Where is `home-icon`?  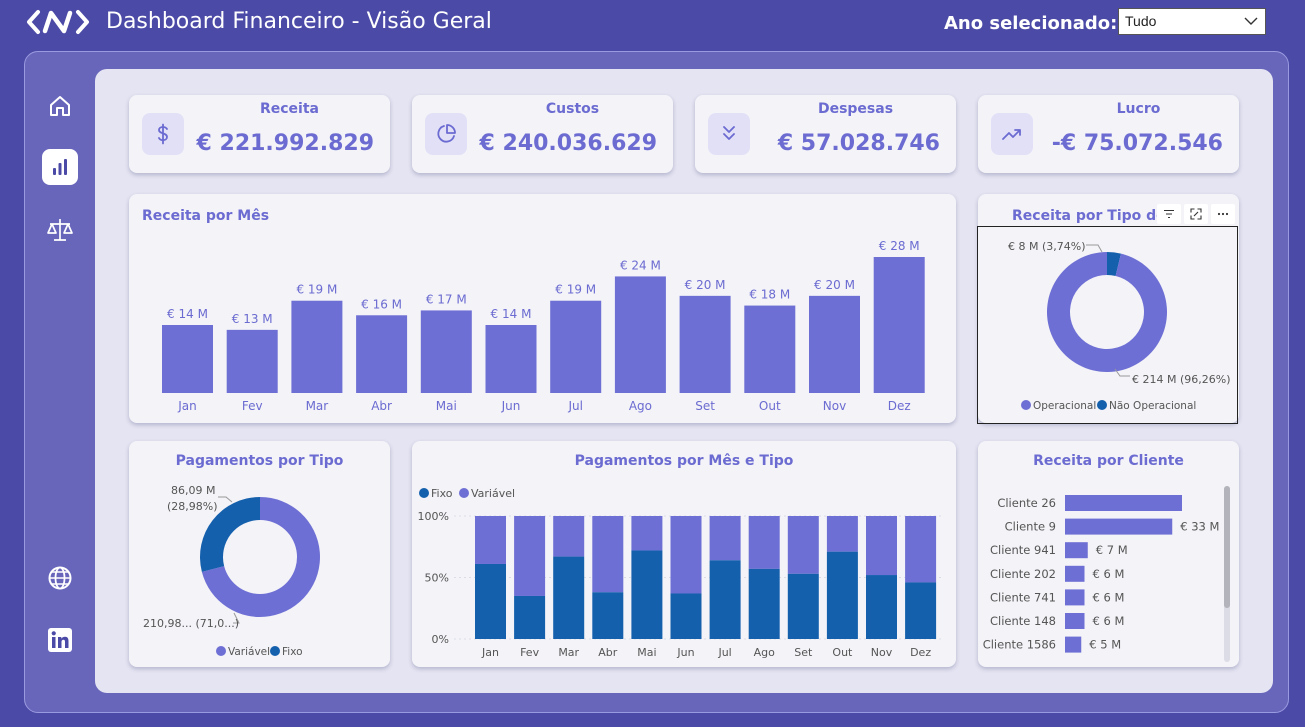 home-icon is located at coordinates (60, 106).